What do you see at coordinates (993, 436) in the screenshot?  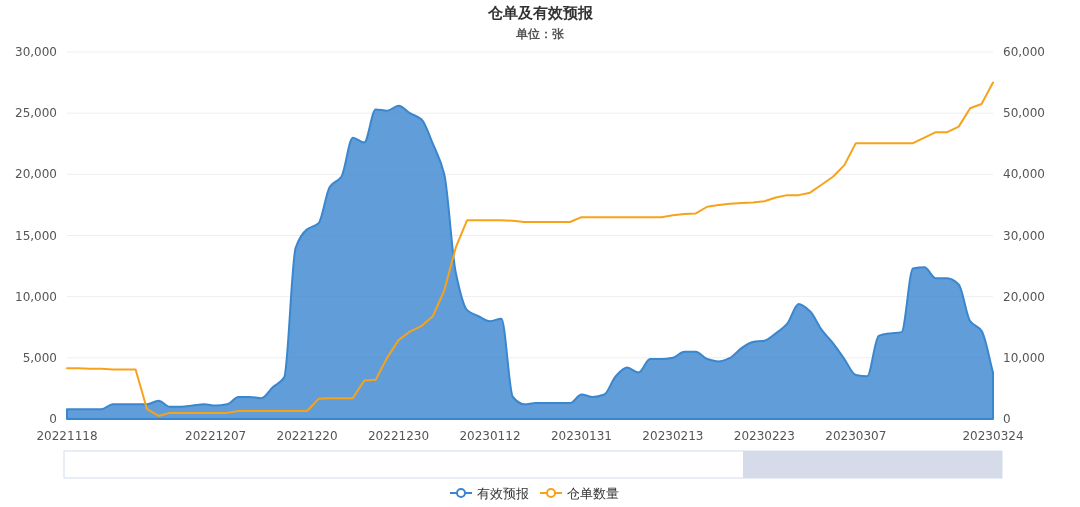 I see `x-tick-label: 20230324` at bounding box center [993, 436].